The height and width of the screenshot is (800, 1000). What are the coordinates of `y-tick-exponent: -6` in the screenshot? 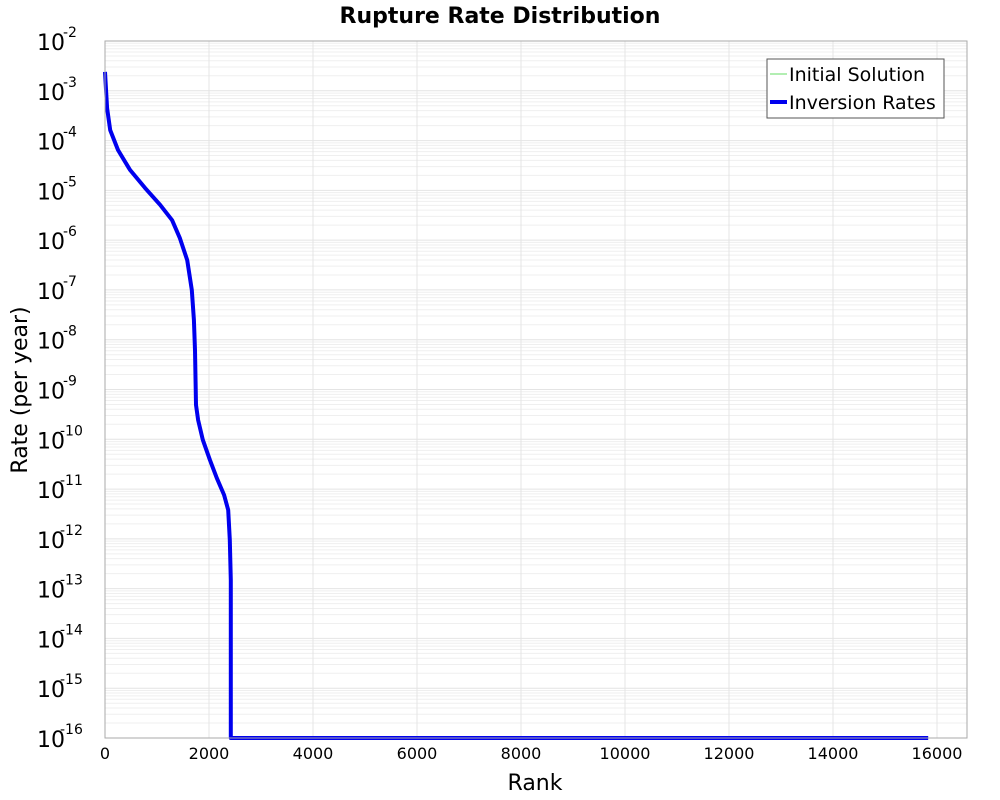 It's located at (70, 232).